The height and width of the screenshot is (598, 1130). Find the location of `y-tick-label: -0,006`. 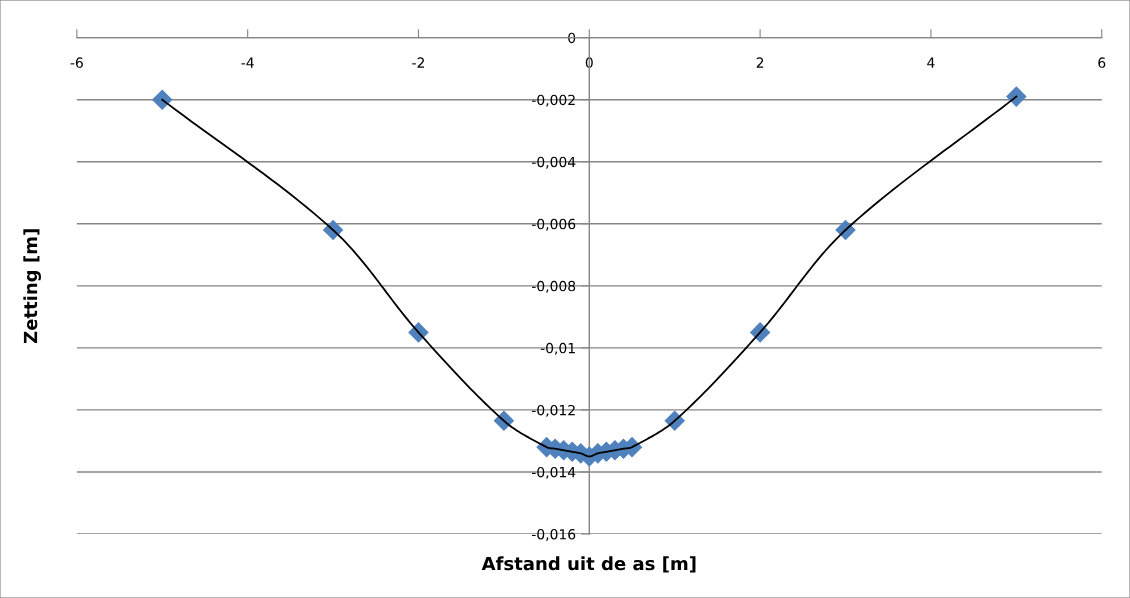

y-tick-label: -0,006 is located at coordinates (554, 224).